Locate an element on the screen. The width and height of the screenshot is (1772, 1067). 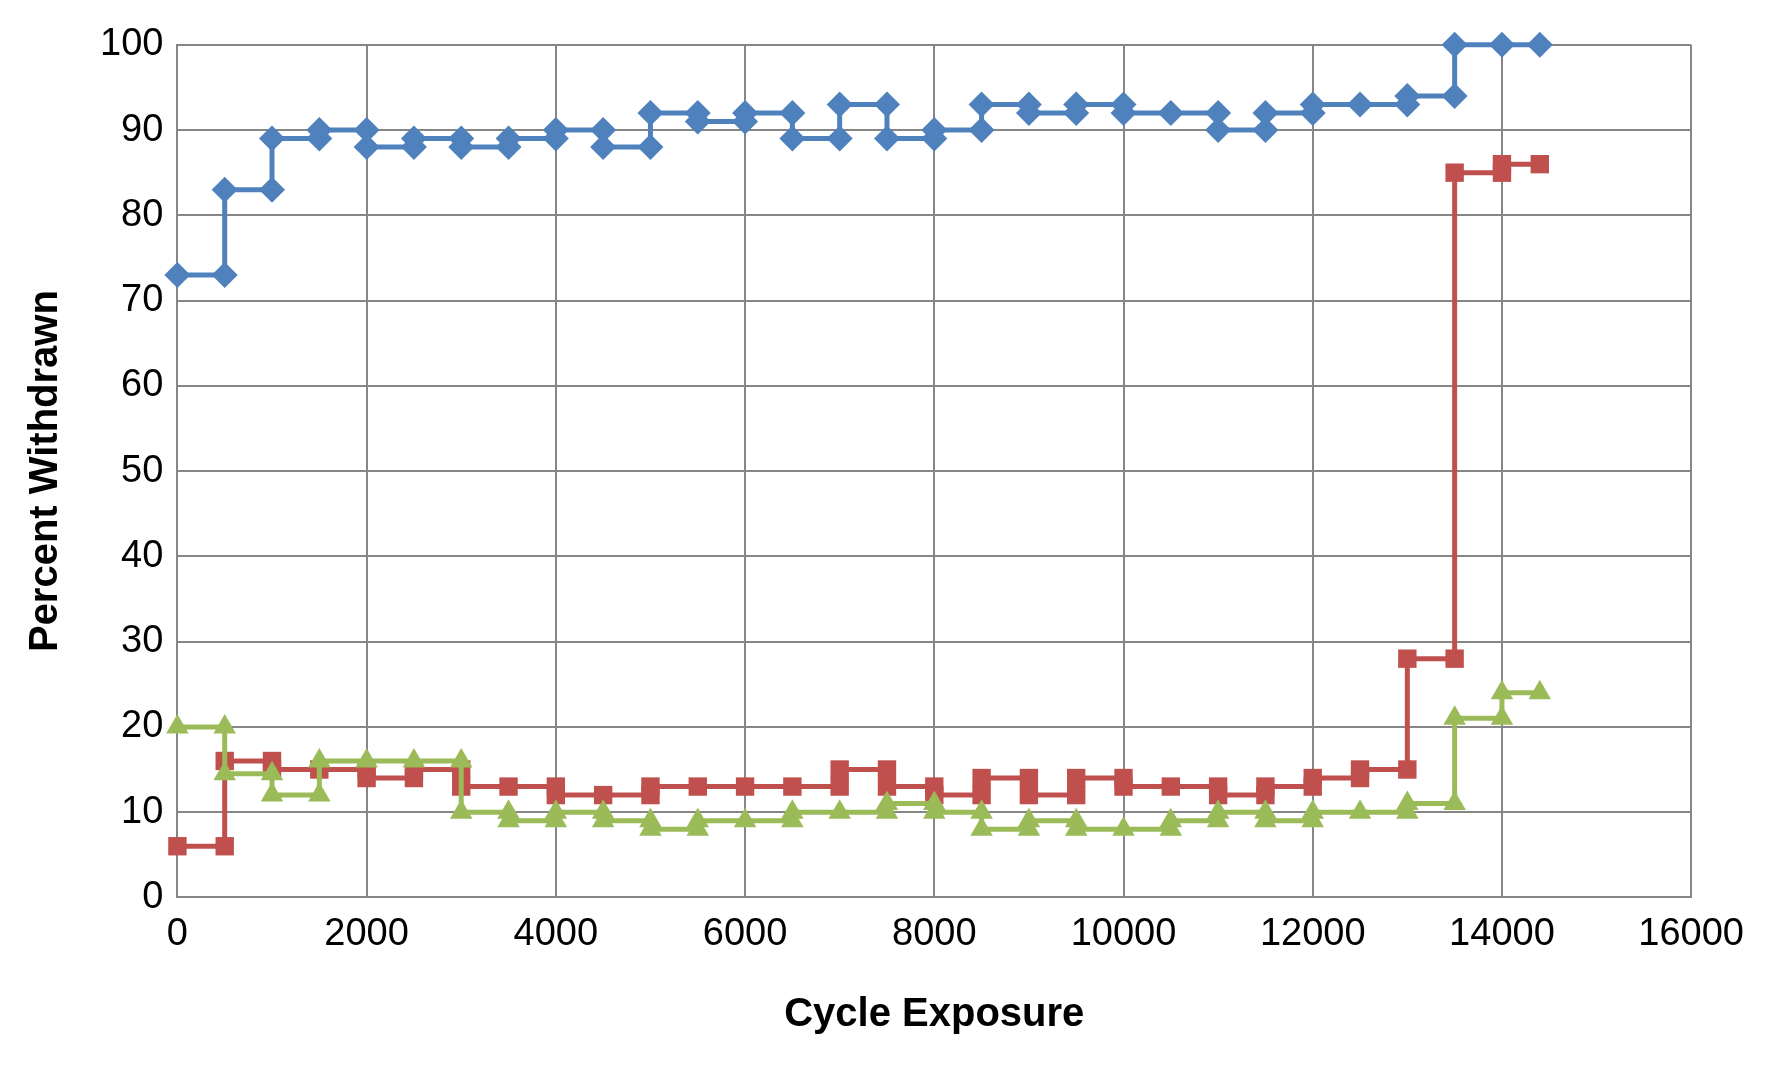
x-tick-label: 4000 is located at coordinates (556, 931).